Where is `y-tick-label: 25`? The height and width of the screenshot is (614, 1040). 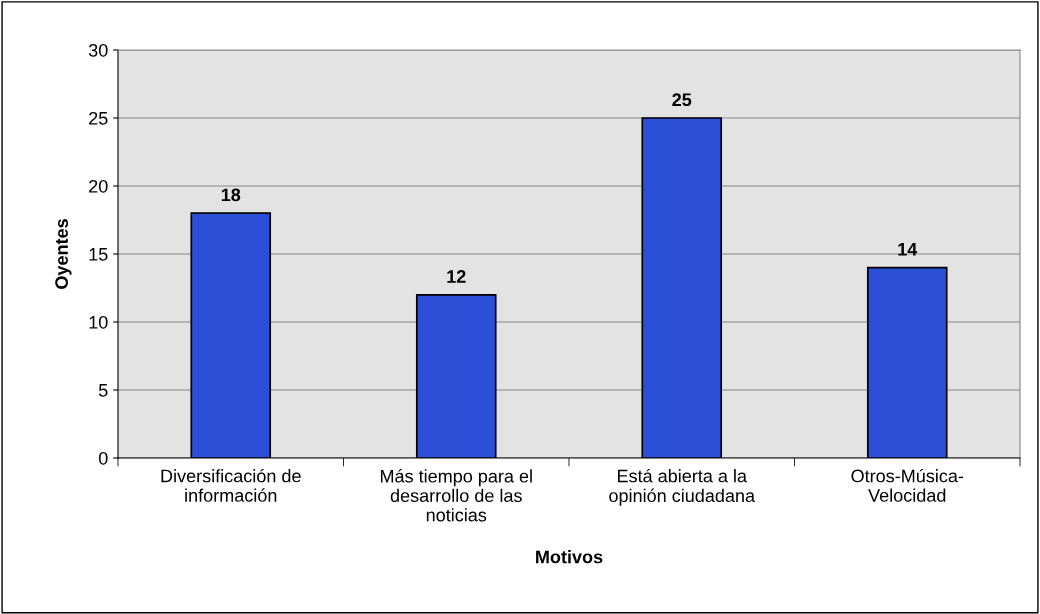
y-tick-label: 25 is located at coordinates (98, 118).